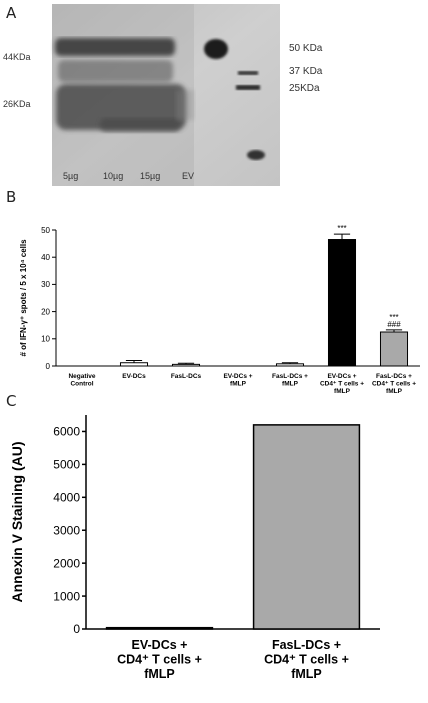  What do you see at coordinates (306, 71) in the screenshot?
I see `marker-37kda: 37 KDa` at bounding box center [306, 71].